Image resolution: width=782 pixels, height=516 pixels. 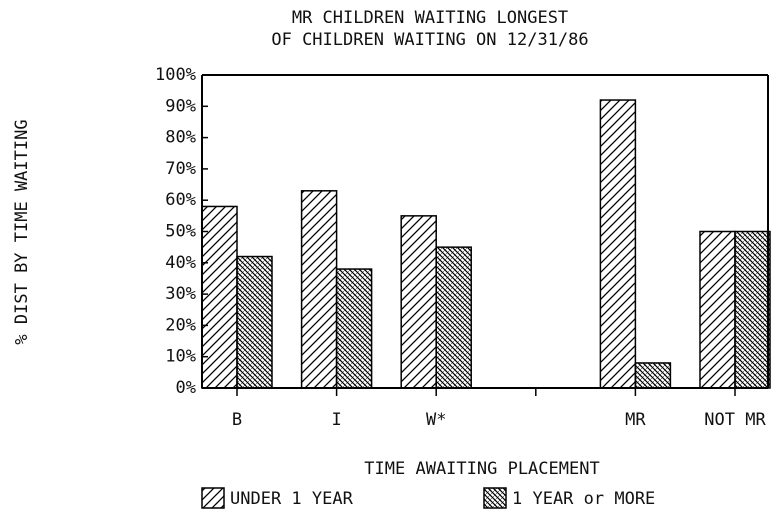 I want to click on y-tick-label: 90%, so click(x=180, y=106).